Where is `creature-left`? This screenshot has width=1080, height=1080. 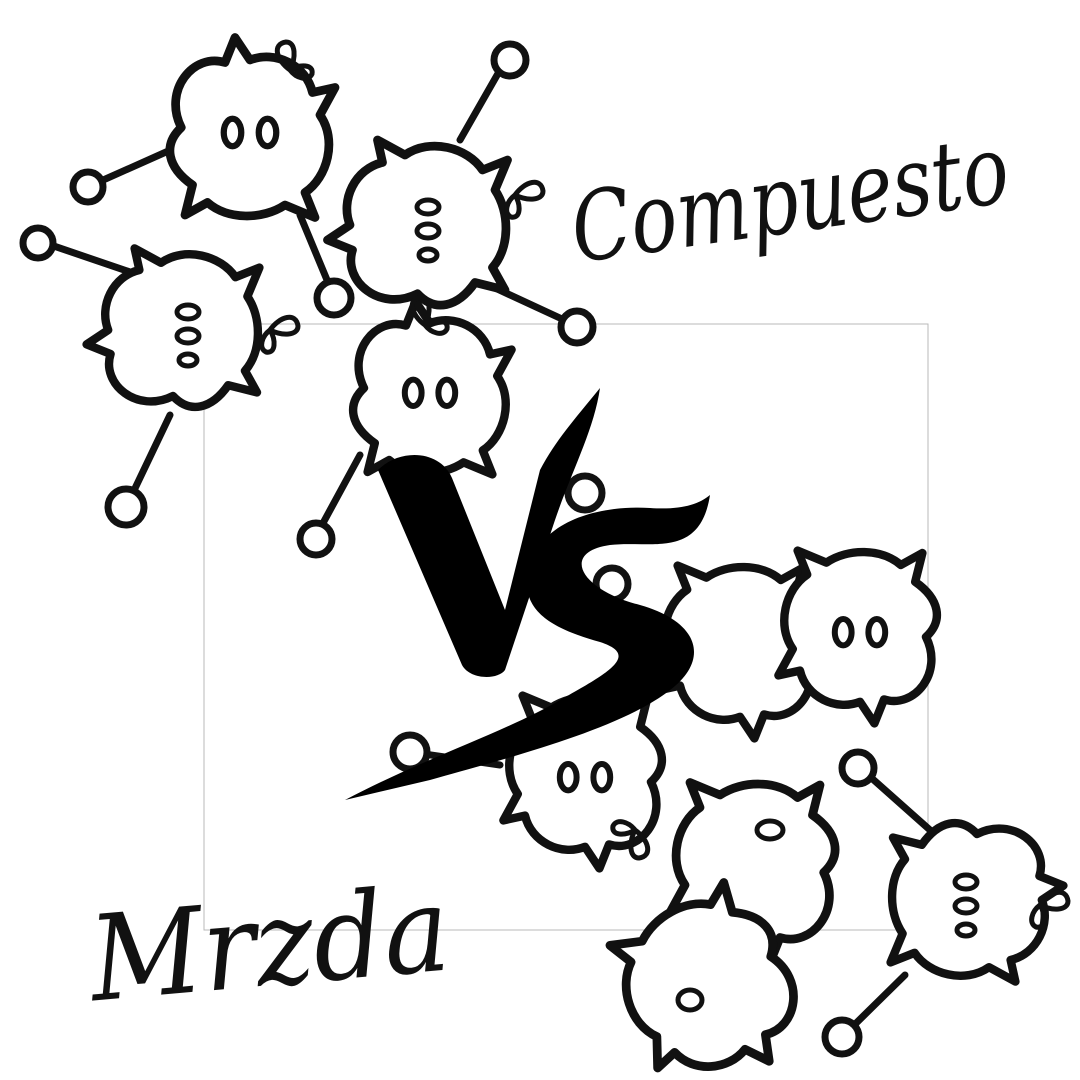
creature-left is located at coordinates (173, 327).